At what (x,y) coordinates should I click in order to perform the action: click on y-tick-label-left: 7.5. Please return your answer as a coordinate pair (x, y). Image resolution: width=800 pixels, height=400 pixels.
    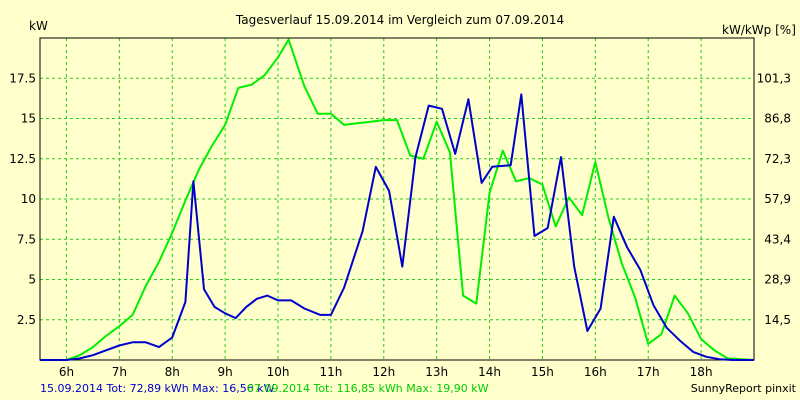
    Looking at the image, I should click on (26, 239).